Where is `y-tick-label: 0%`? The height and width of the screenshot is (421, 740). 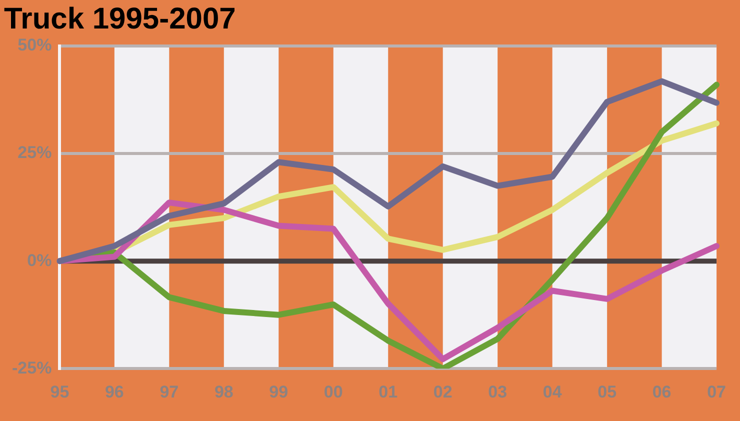 y-tick-label: 0% is located at coordinates (39, 260).